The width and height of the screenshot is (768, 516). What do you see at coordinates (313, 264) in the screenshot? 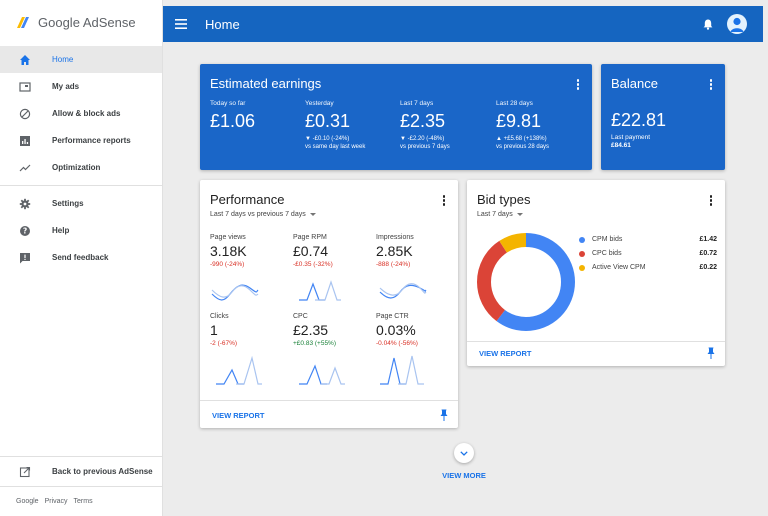
I see `metric-delta: -£0.35 (-32%)` at bounding box center [313, 264].